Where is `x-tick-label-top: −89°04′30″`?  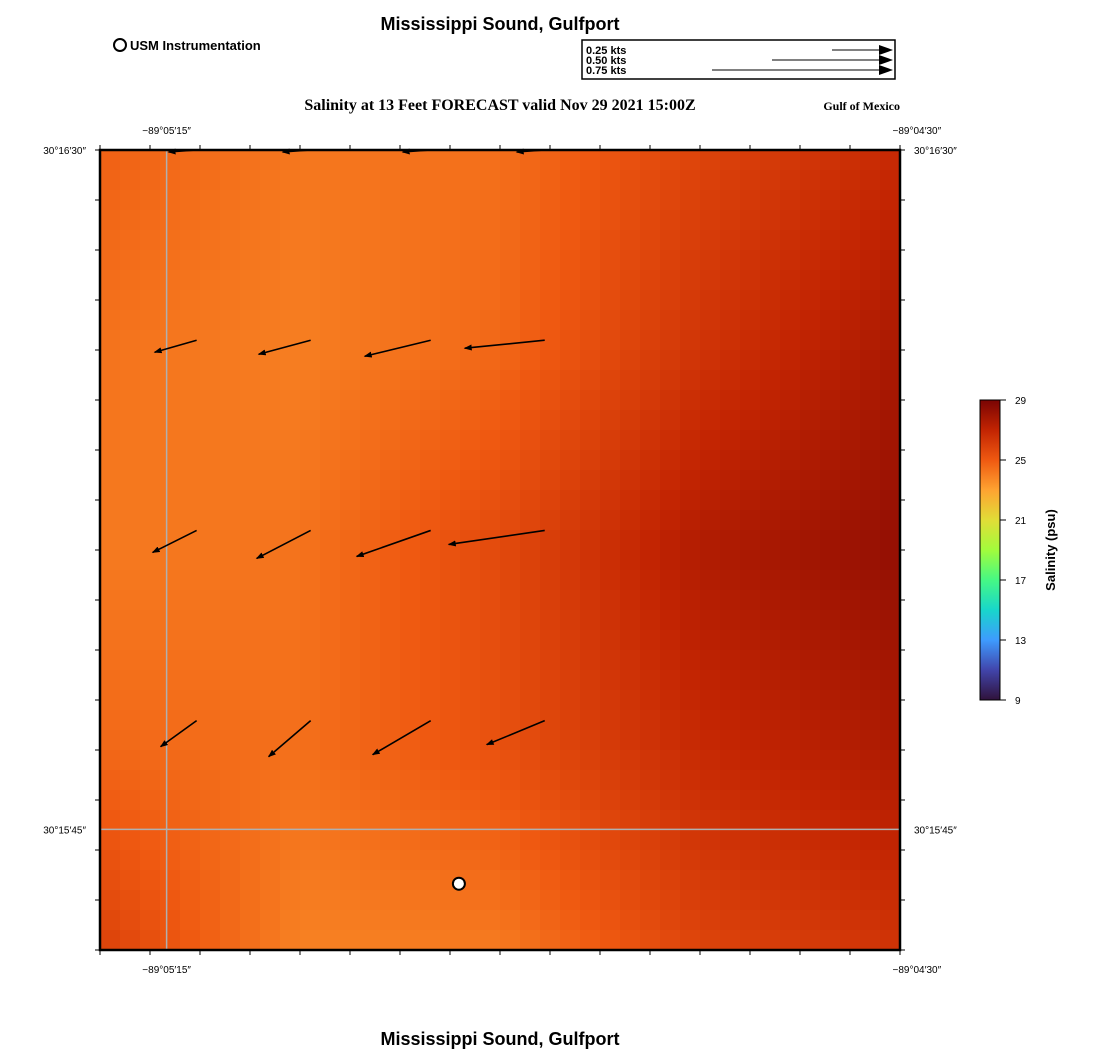
x-tick-label-top: −89°04′30″ is located at coordinates (916, 131).